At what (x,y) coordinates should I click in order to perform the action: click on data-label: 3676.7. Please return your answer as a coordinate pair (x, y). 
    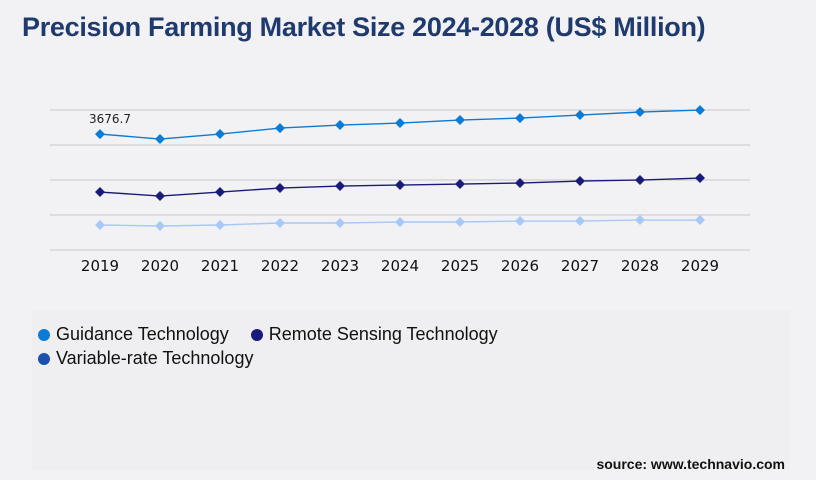
    Looking at the image, I should click on (110, 119).